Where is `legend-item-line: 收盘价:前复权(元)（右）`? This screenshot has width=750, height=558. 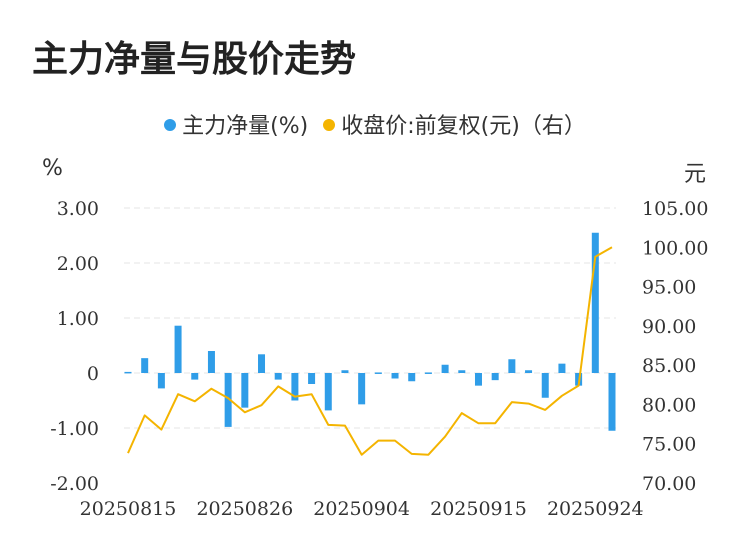 legend-item-line: 收盘价:前复权(元)（右） is located at coordinates (454, 124).